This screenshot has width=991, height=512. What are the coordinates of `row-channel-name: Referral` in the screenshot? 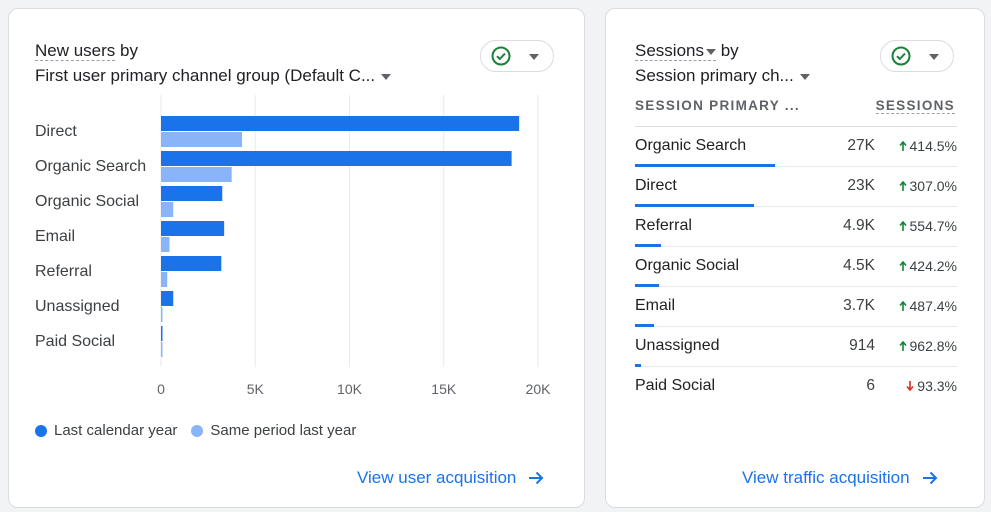 It's located at (663, 225).